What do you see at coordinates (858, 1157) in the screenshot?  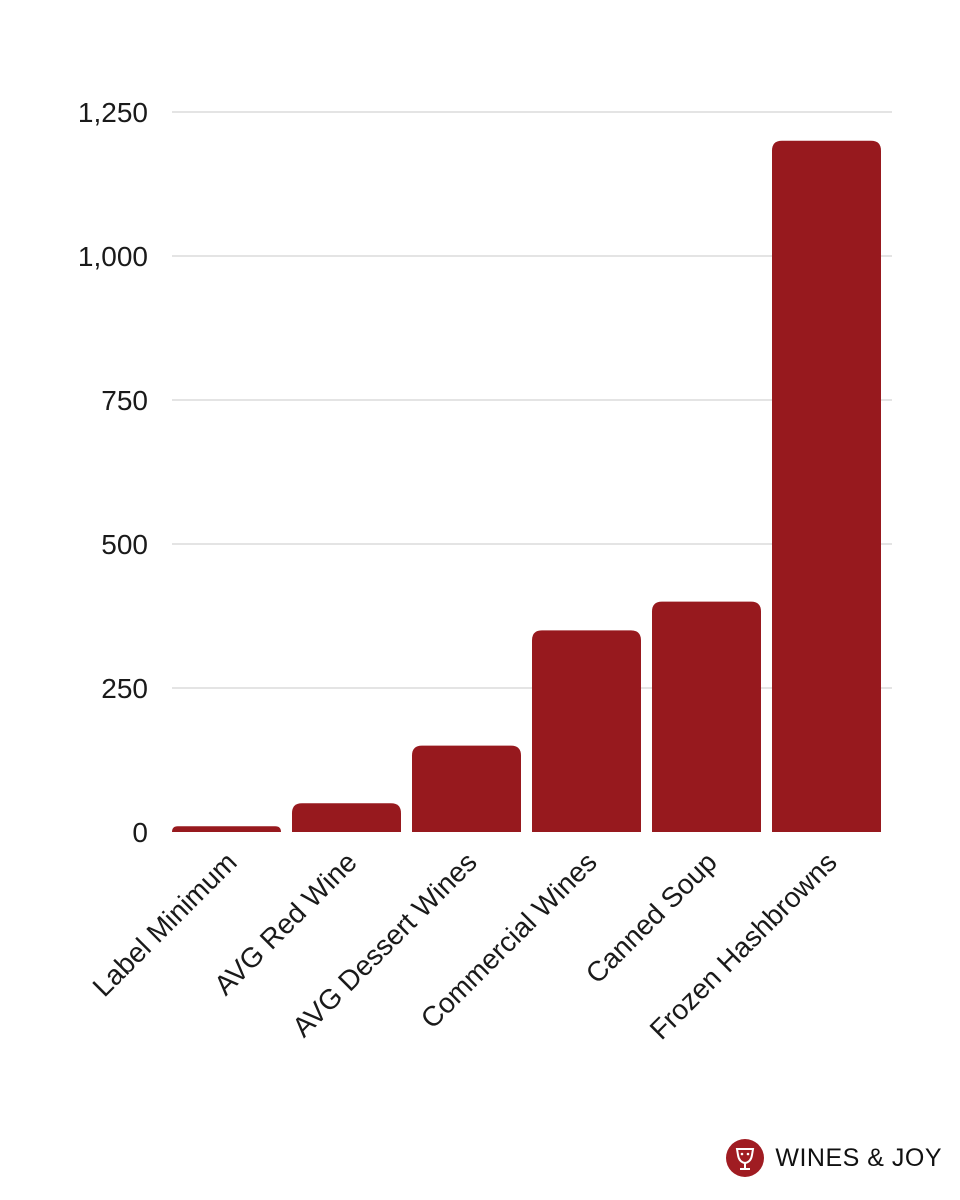 I see `brand-name: WINES & JOY` at bounding box center [858, 1157].